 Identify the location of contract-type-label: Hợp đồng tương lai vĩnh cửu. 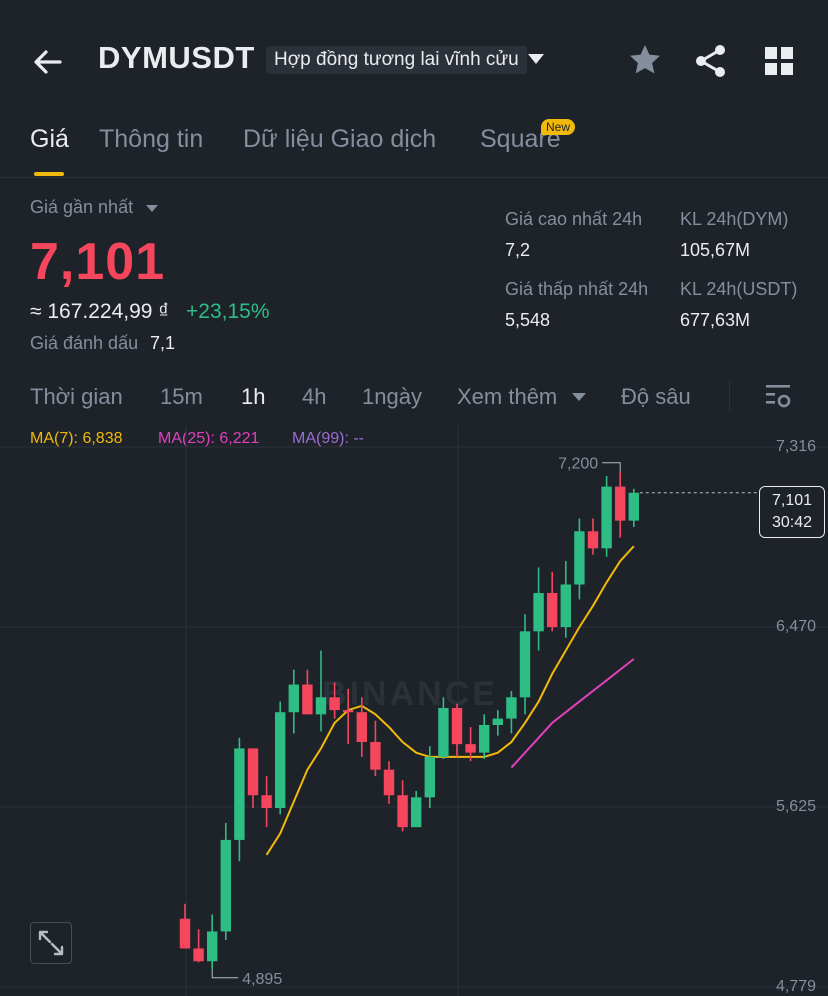
(396, 60).